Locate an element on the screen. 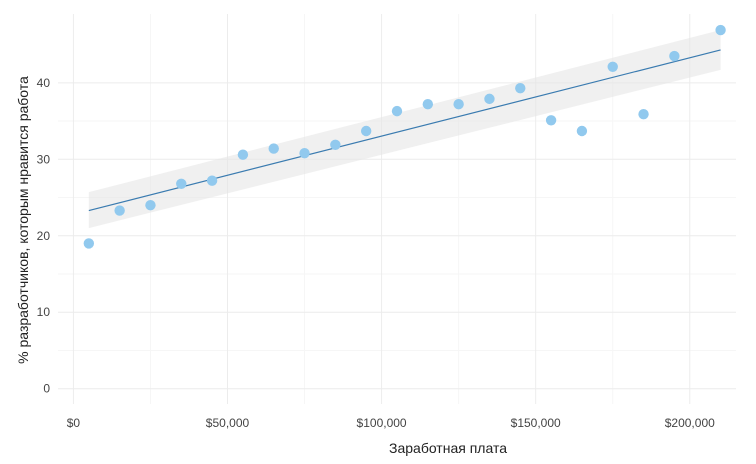  x-axis-ticks: $0 $50,000 $100,000 $150,000 $200,000 is located at coordinates (391, 423).